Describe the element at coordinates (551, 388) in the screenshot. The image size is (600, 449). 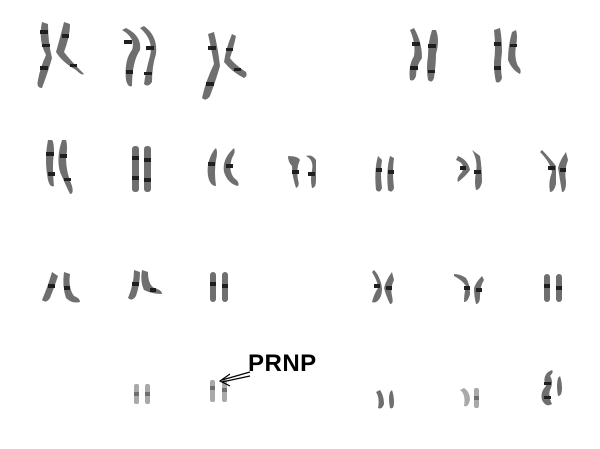
I see `chromosome-sex-pair` at that location.